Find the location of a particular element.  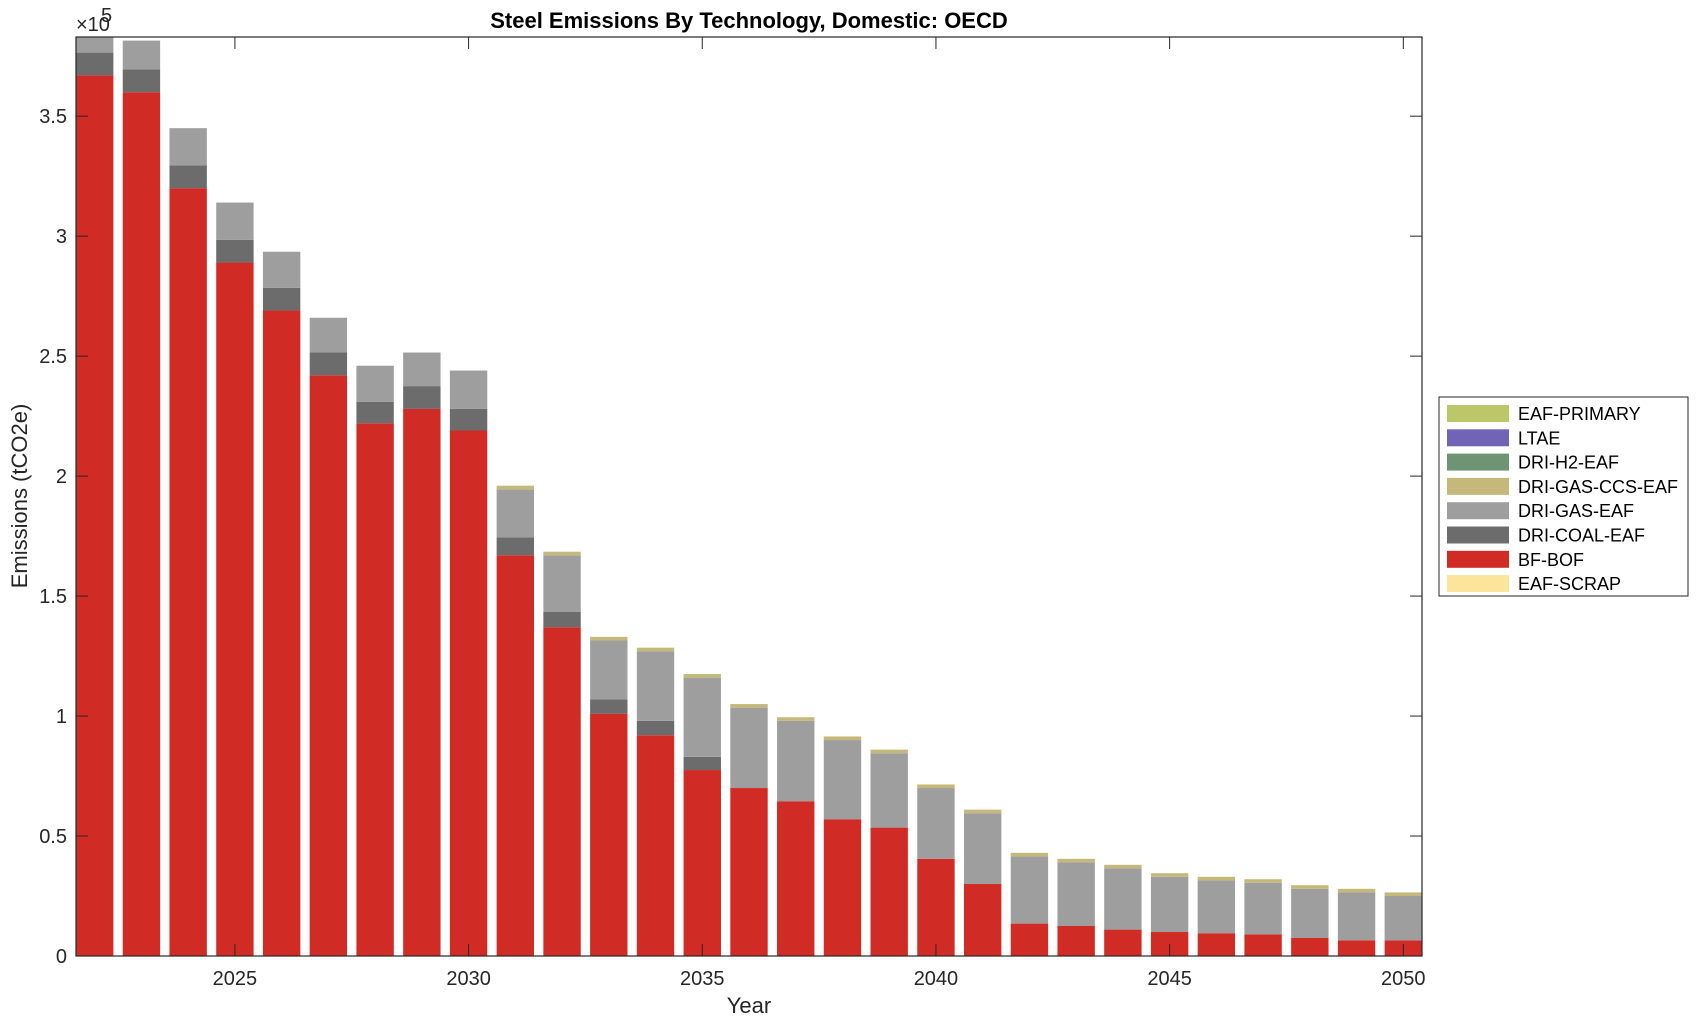

bar-segment-bf-bof-2023 is located at coordinates (141, 524).